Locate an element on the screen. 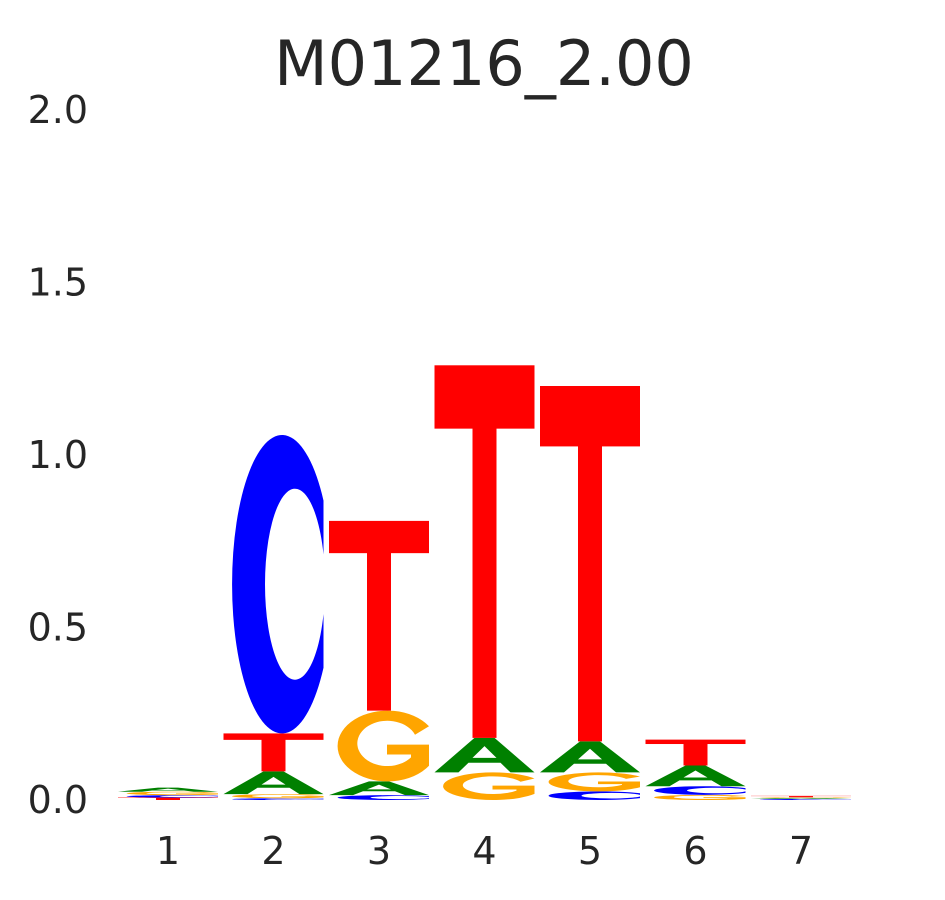  chart-title: M01216_2.00 is located at coordinates (484, 63).